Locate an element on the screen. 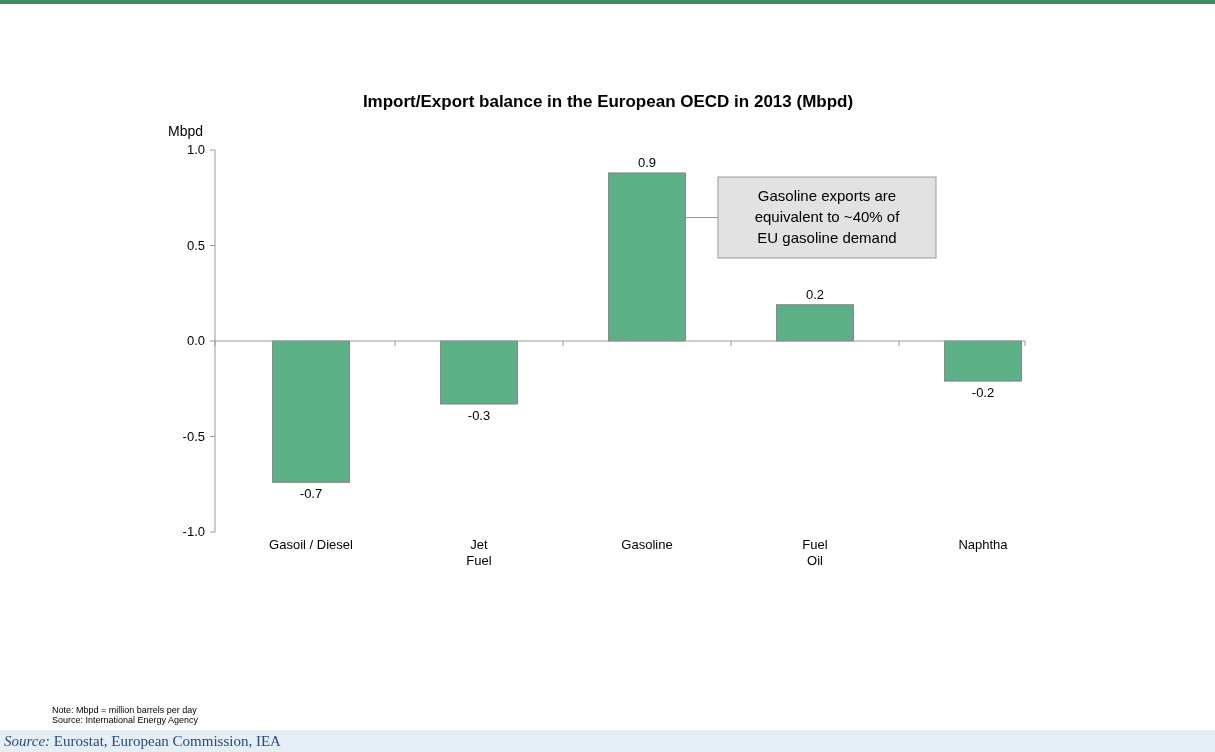 Image resolution: width=1215 pixels, height=752 pixels. y-tick-label: -1.0 is located at coordinates (193, 531).